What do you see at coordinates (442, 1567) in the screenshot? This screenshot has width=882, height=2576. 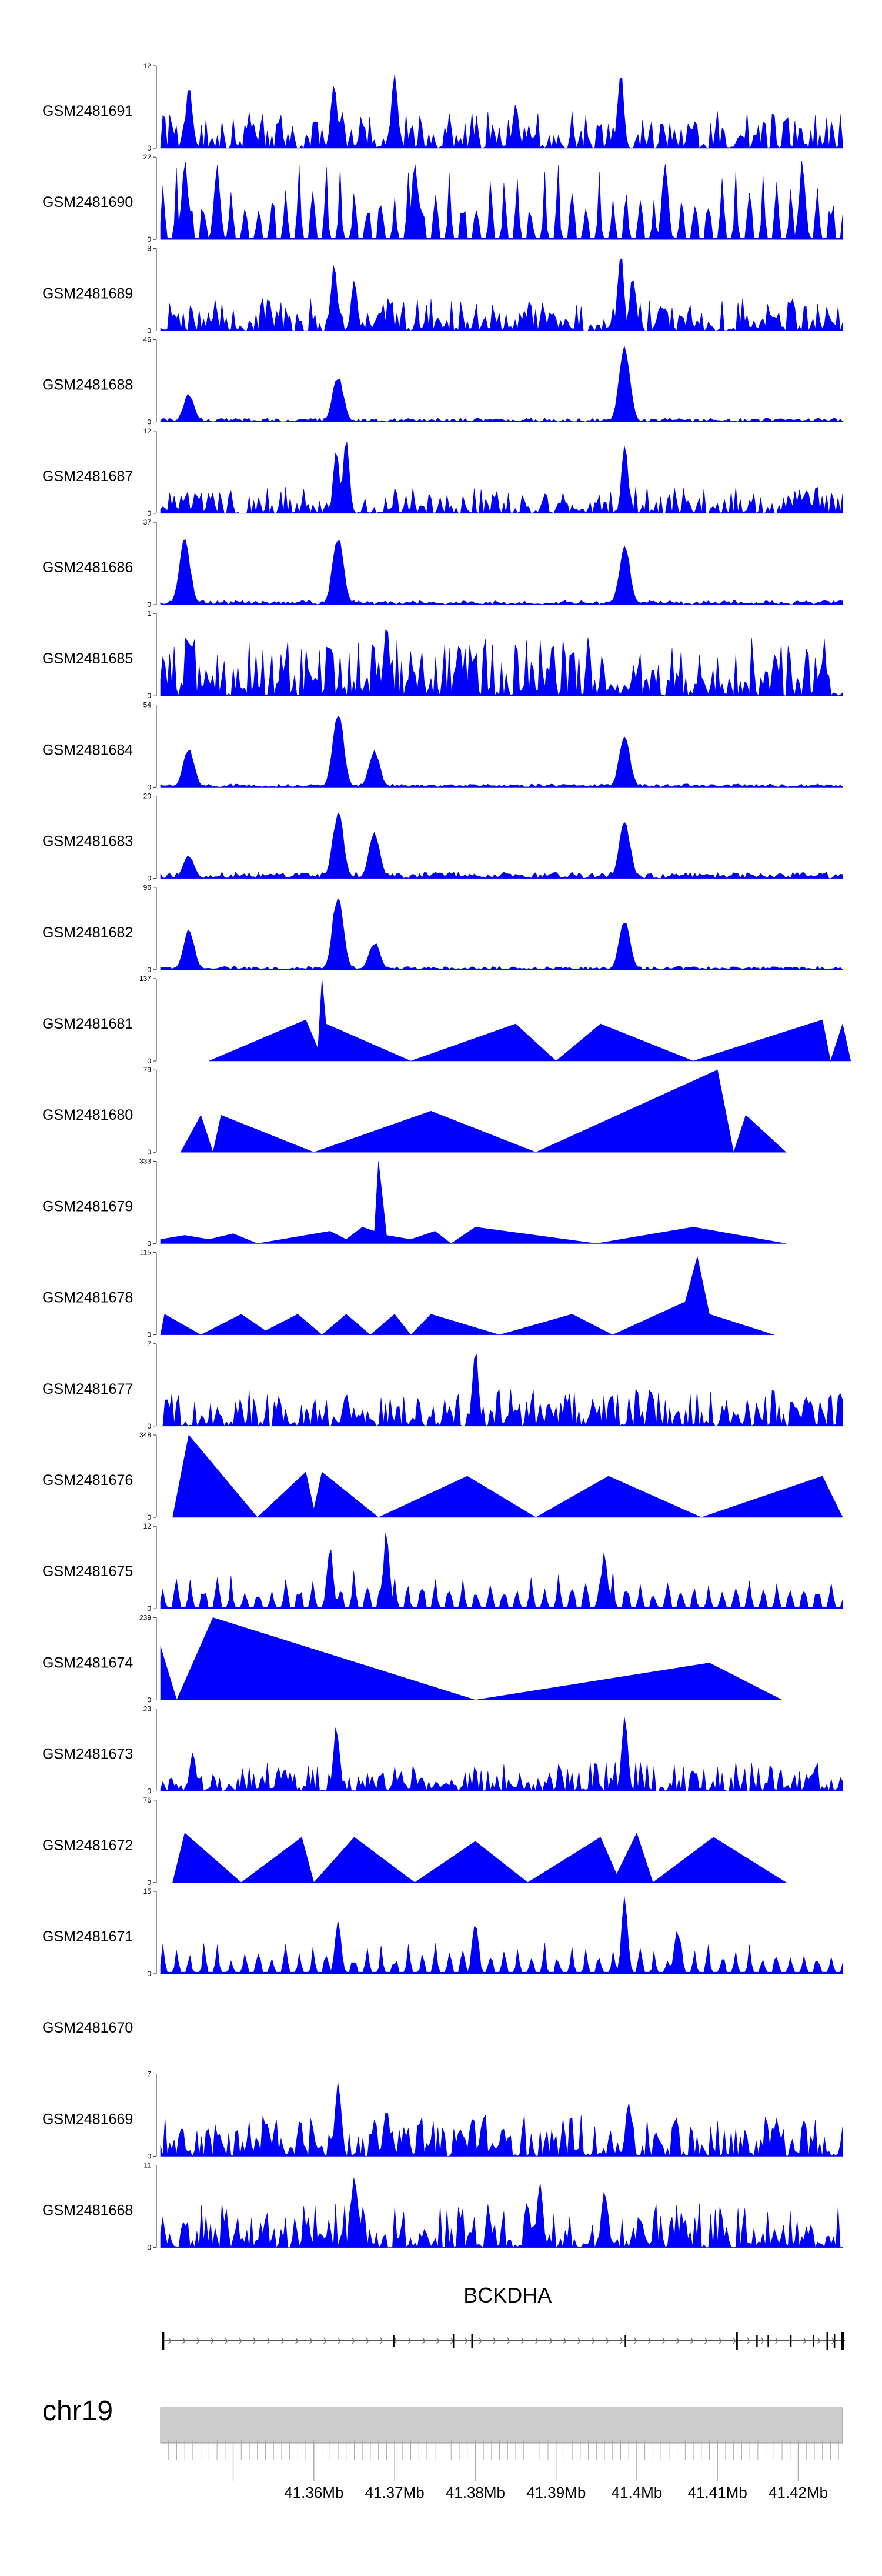 I see `track-gsm2481675: GSM2481675 12 0` at bounding box center [442, 1567].